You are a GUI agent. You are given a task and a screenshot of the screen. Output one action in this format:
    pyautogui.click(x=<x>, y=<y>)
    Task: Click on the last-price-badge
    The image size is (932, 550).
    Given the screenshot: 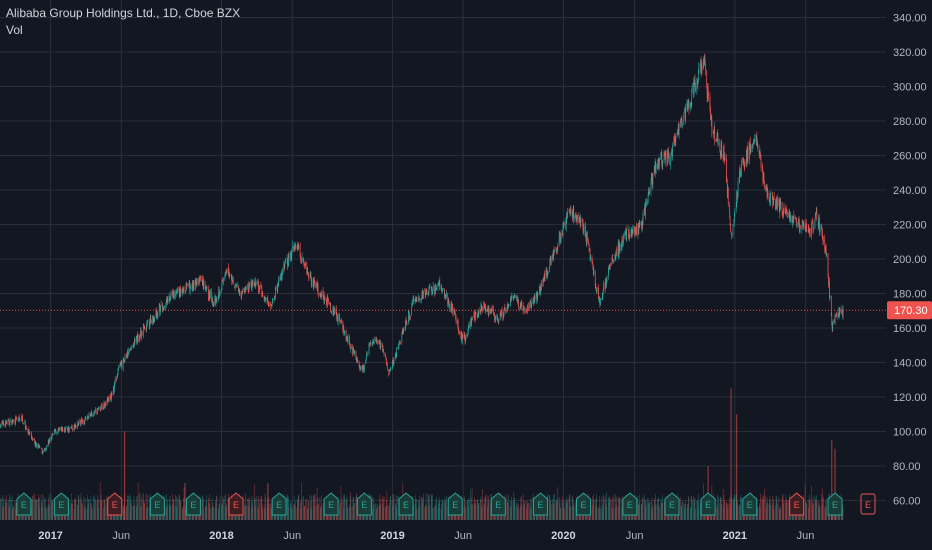 What is the action you would take?
    pyautogui.click(x=909, y=310)
    